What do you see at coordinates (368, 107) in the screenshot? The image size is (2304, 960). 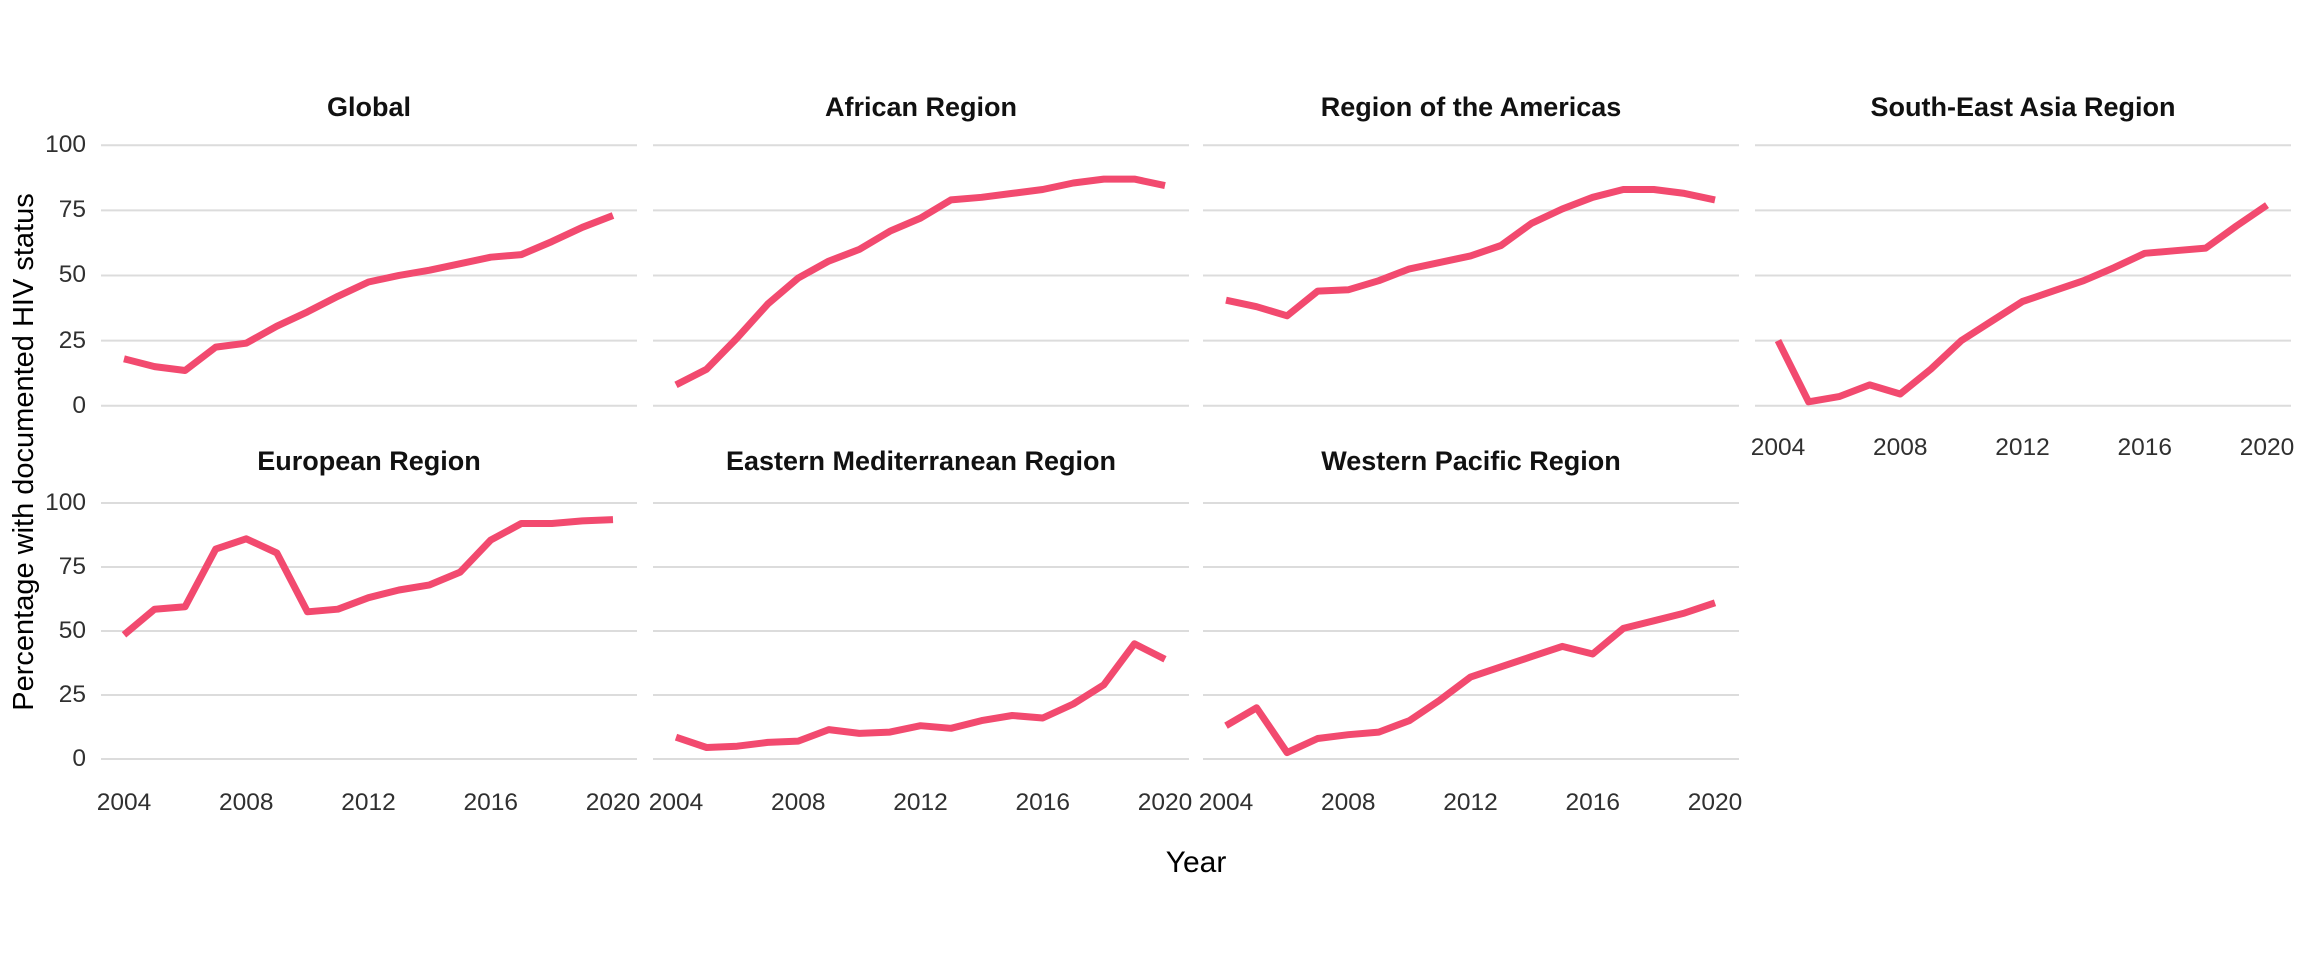 I see `panel-title: Global` at bounding box center [368, 107].